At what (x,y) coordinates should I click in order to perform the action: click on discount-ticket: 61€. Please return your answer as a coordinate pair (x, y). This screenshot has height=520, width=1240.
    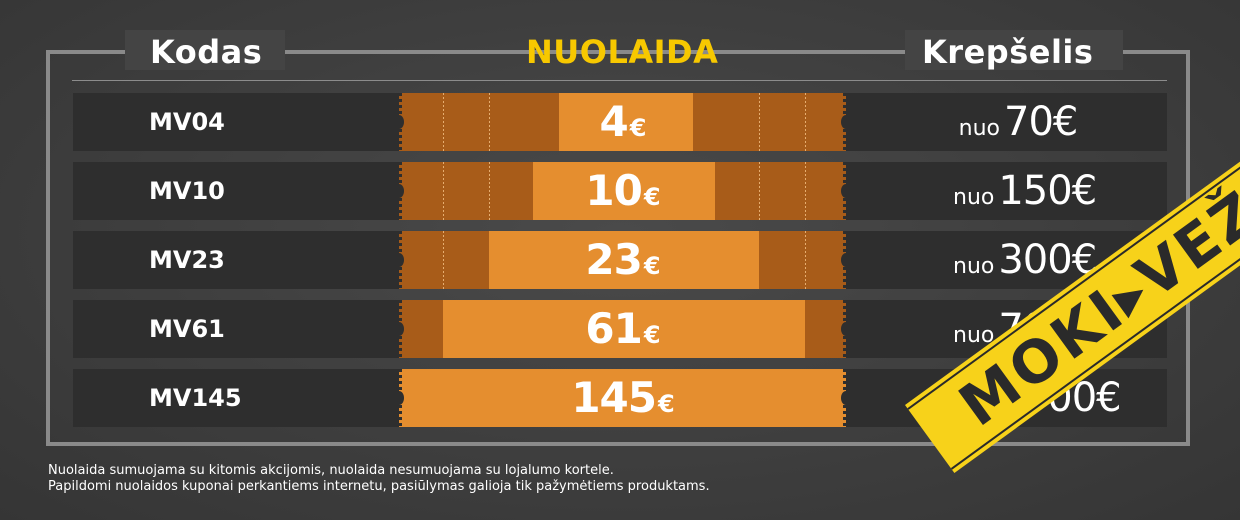
    Looking at the image, I should click on (622, 329).